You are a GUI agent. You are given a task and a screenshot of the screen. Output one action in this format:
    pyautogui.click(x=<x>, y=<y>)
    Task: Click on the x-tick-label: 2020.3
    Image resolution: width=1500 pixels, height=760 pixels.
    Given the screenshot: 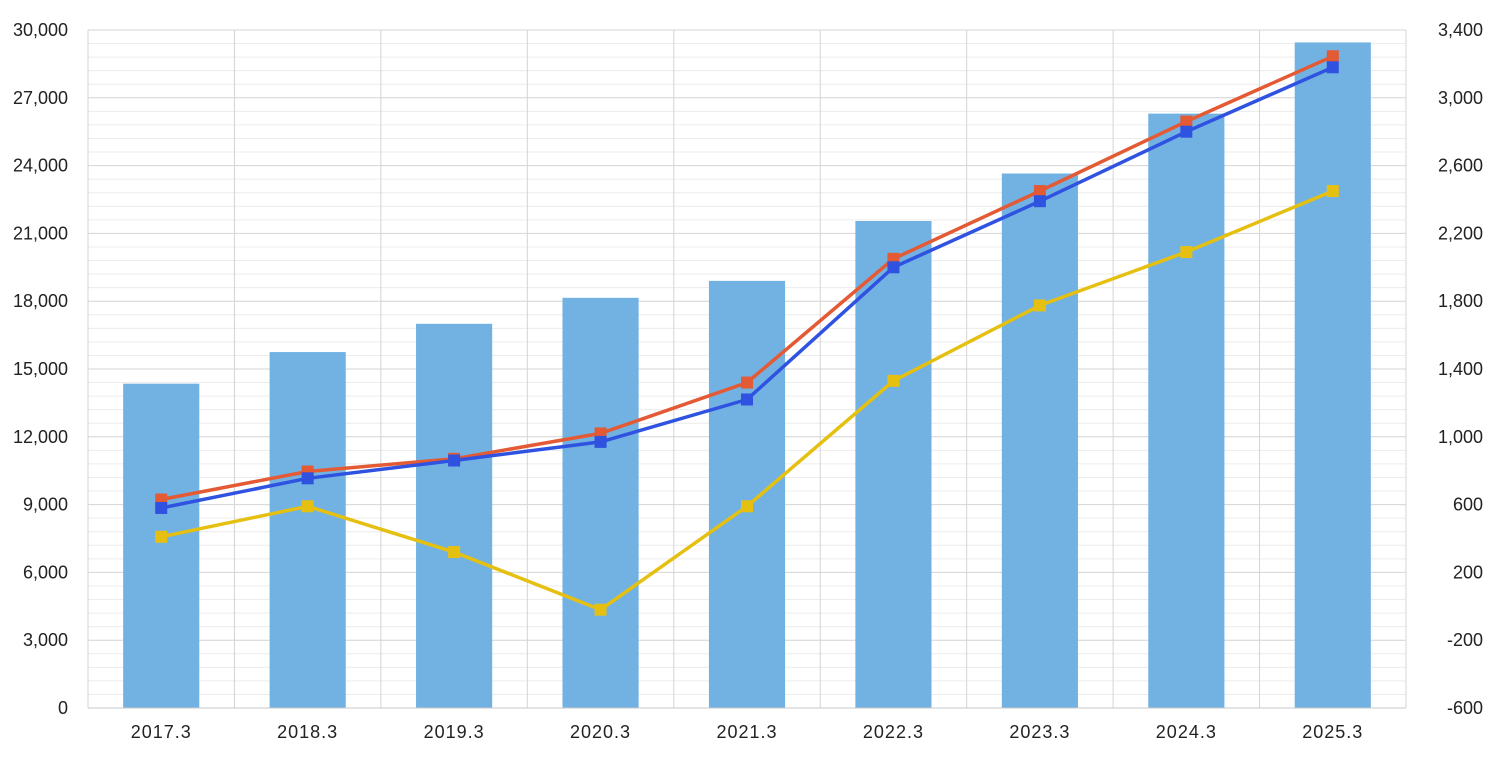 What is the action you would take?
    pyautogui.click(x=600, y=732)
    